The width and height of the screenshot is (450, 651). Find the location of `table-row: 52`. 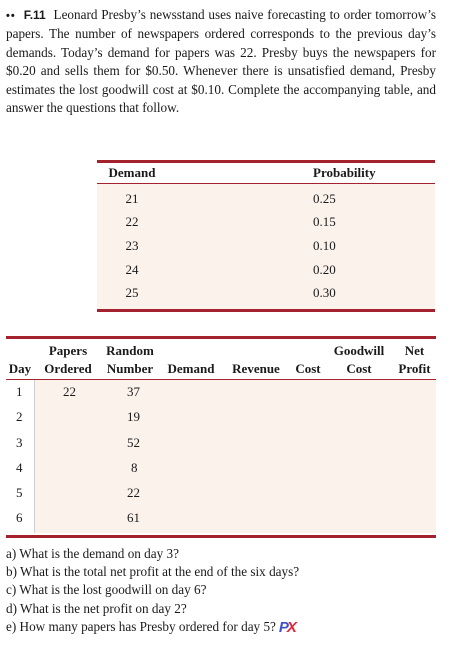

table-row: 52 is located at coordinates (235, 443).